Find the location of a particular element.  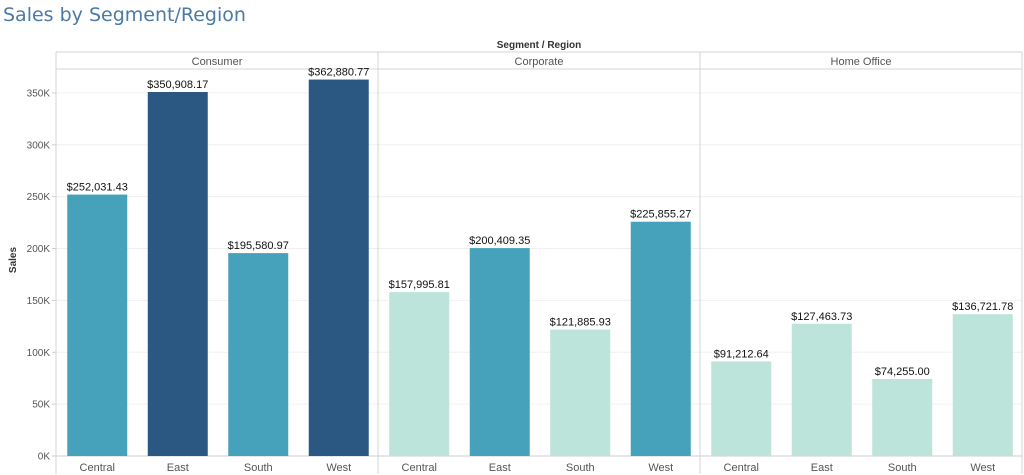

data-label: $362,880.77 is located at coordinates (338, 73).